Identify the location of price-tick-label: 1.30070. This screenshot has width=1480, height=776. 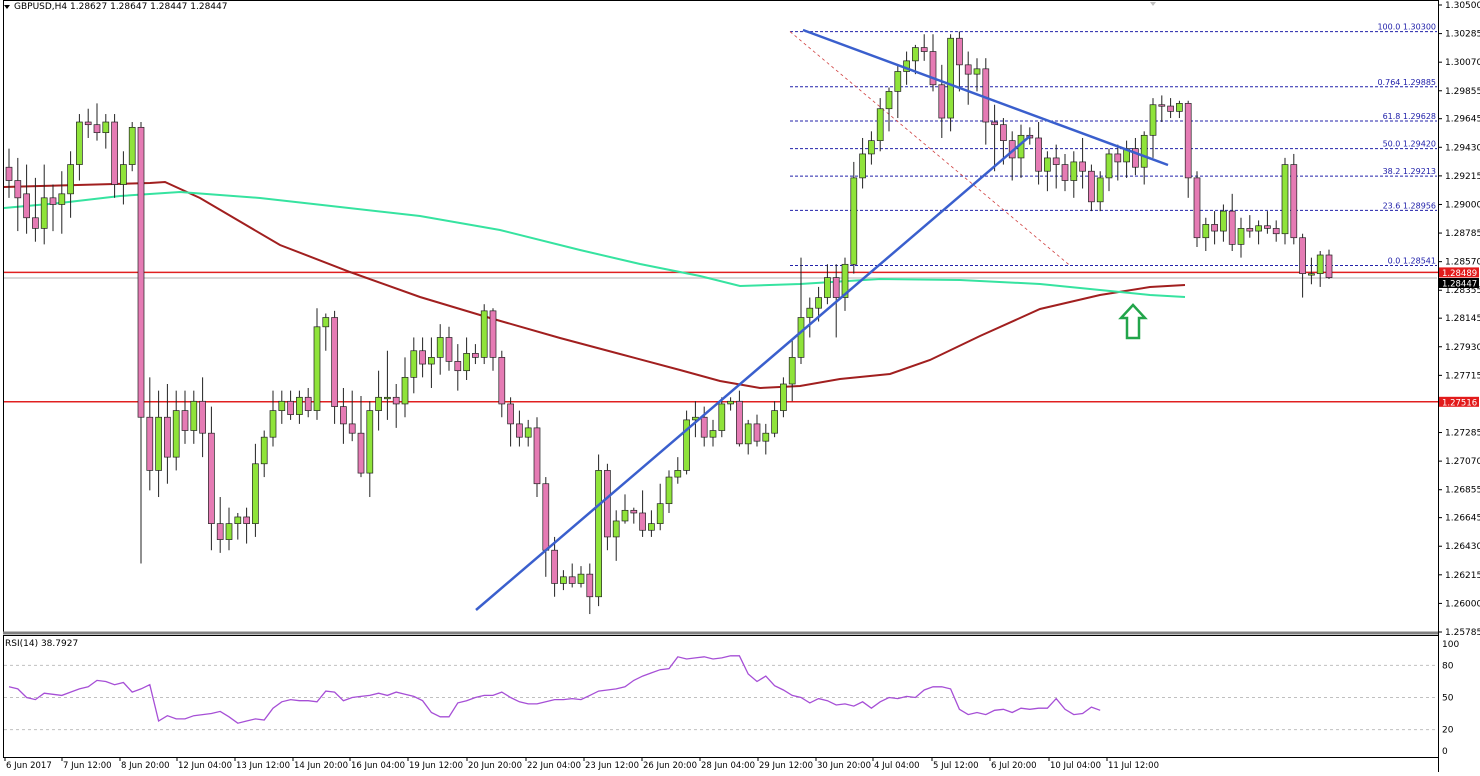
(1462, 63).